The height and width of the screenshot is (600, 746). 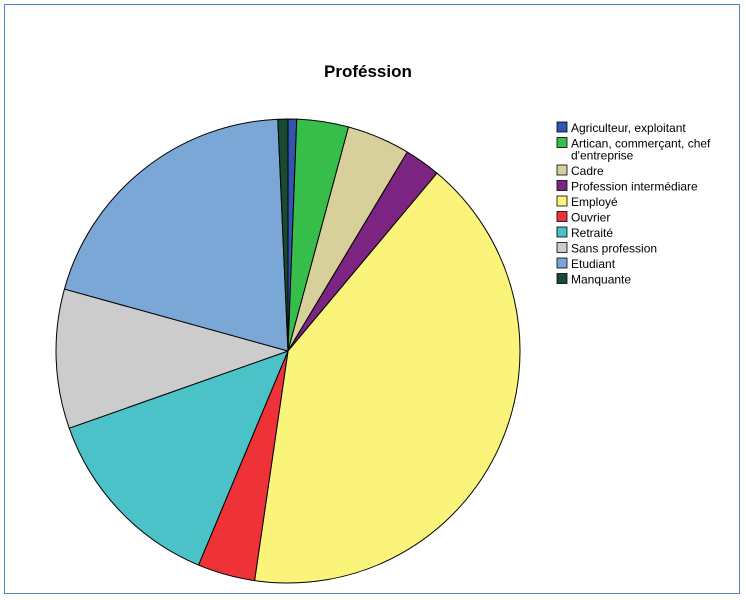 I want to click on legend-item: Manquante, so click(x=593, y=280).